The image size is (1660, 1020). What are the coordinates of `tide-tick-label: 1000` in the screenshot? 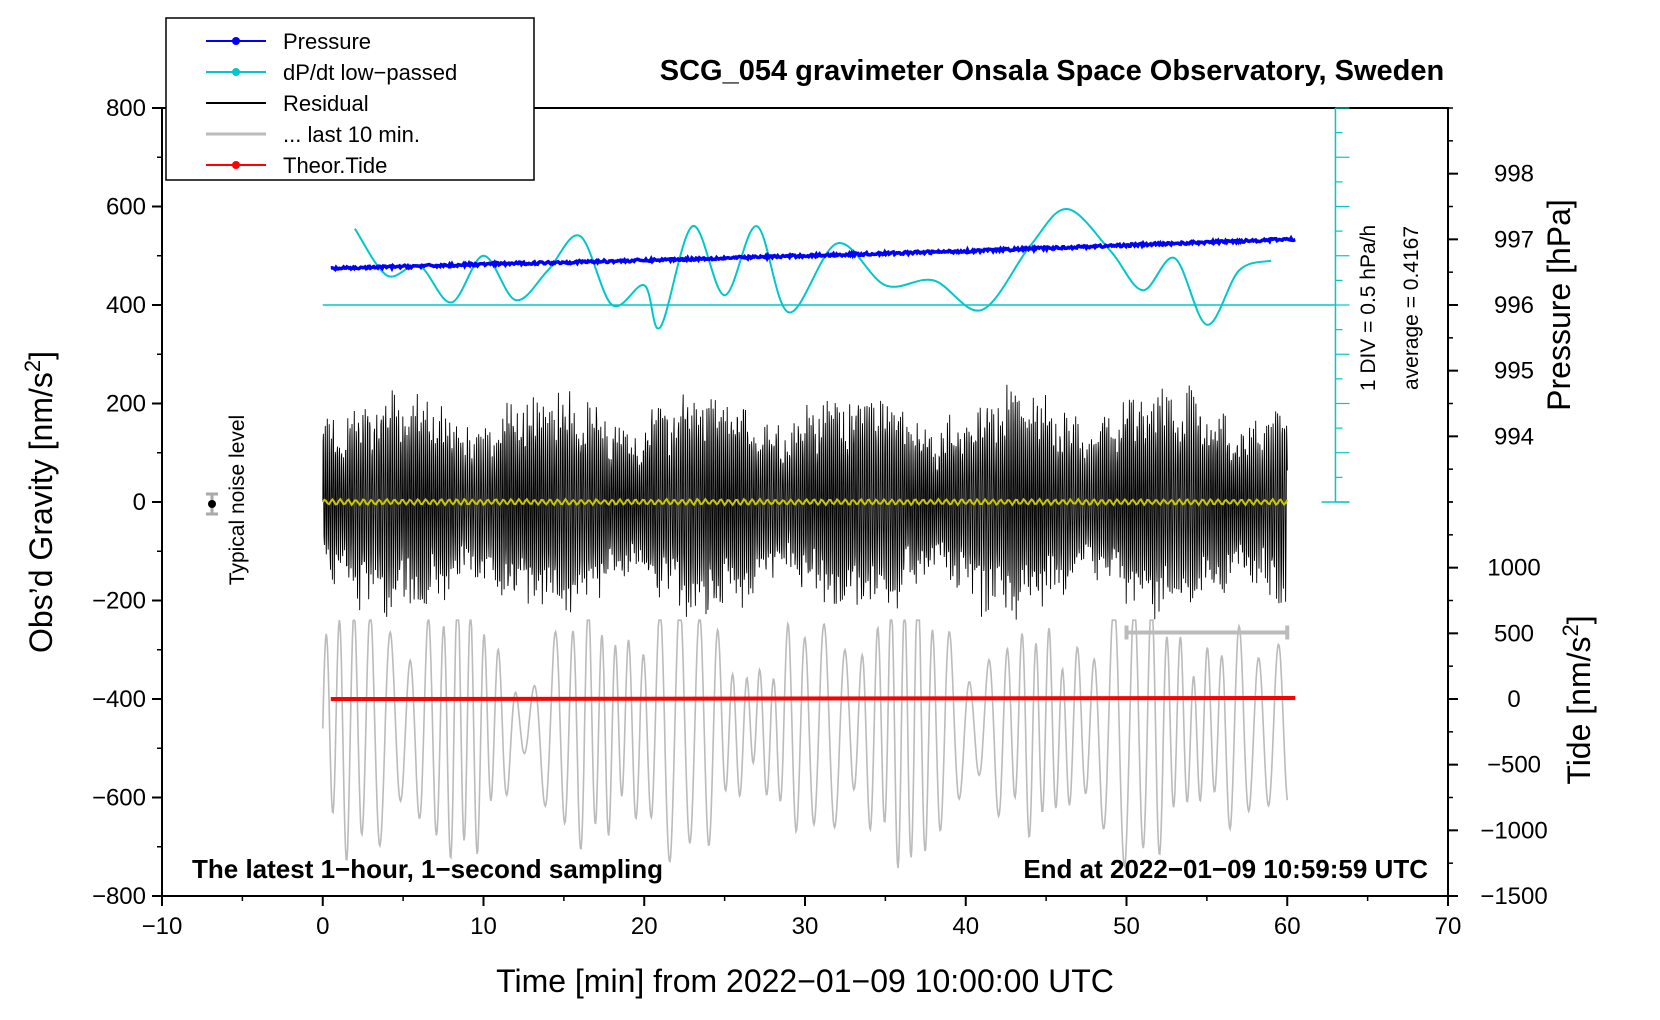 It's located at (1513, 568).